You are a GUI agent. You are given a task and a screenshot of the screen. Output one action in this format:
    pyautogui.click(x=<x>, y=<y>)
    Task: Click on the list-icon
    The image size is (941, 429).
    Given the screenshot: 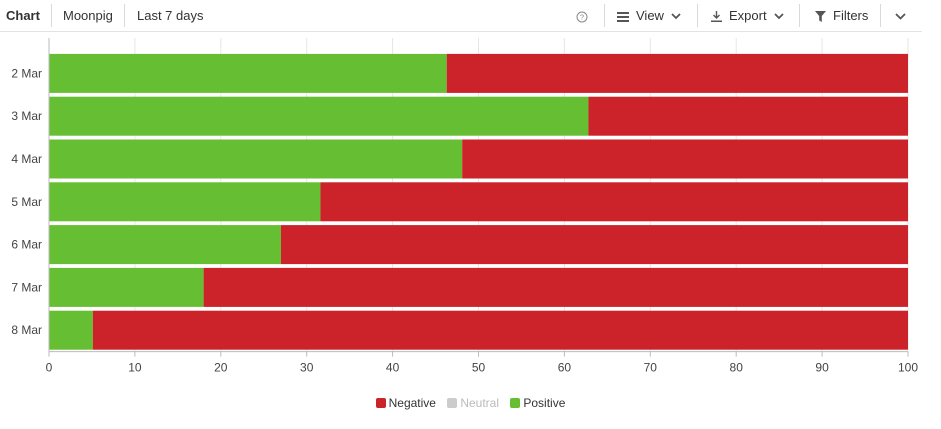 What is the action you would take?
    pyautogui.click(x=623, y=16)
    